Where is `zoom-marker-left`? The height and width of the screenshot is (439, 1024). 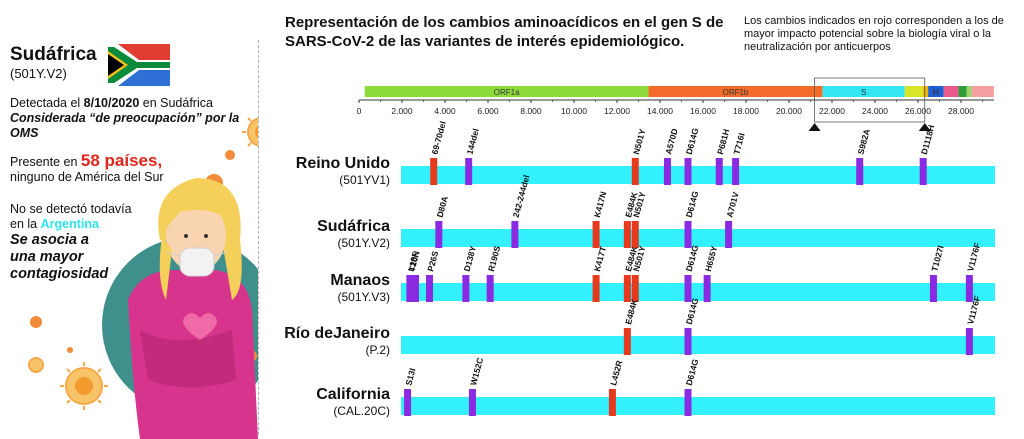 zoom-marker-left is located at coordinates (814, 127).